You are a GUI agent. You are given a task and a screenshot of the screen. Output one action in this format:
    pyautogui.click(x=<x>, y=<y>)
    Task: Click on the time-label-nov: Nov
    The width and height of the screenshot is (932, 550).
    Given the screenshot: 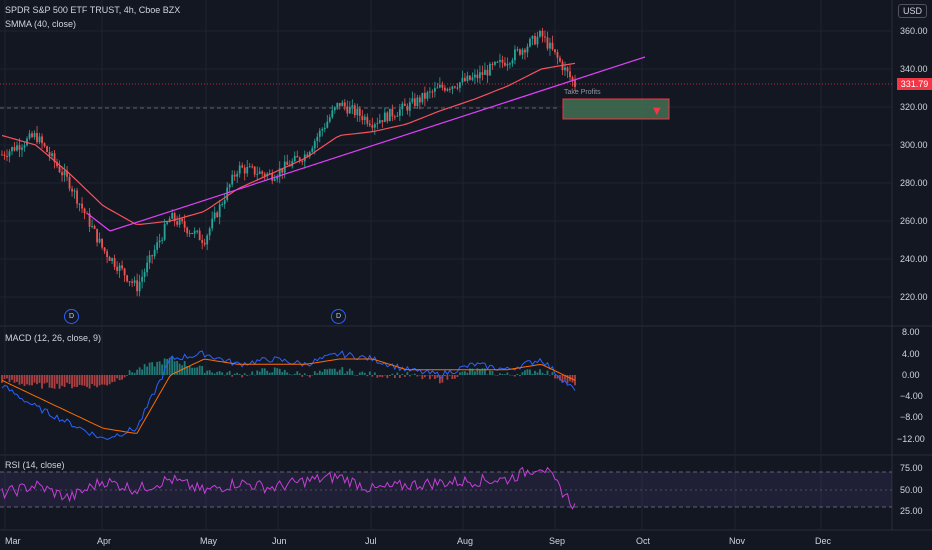 What is the action you would take?
    pyautogui.click(x=737, y=541)
    